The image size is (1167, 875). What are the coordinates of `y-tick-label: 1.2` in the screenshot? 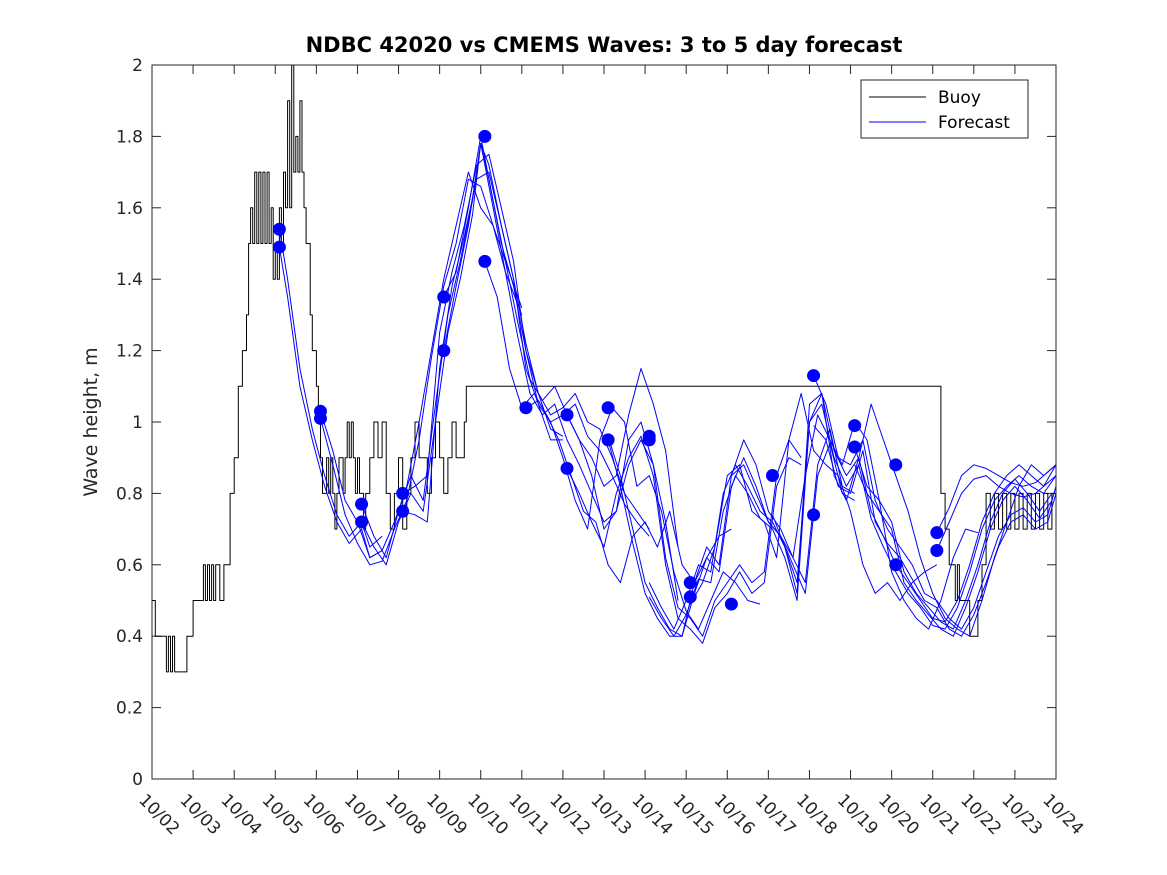 It's located at (129, 352).